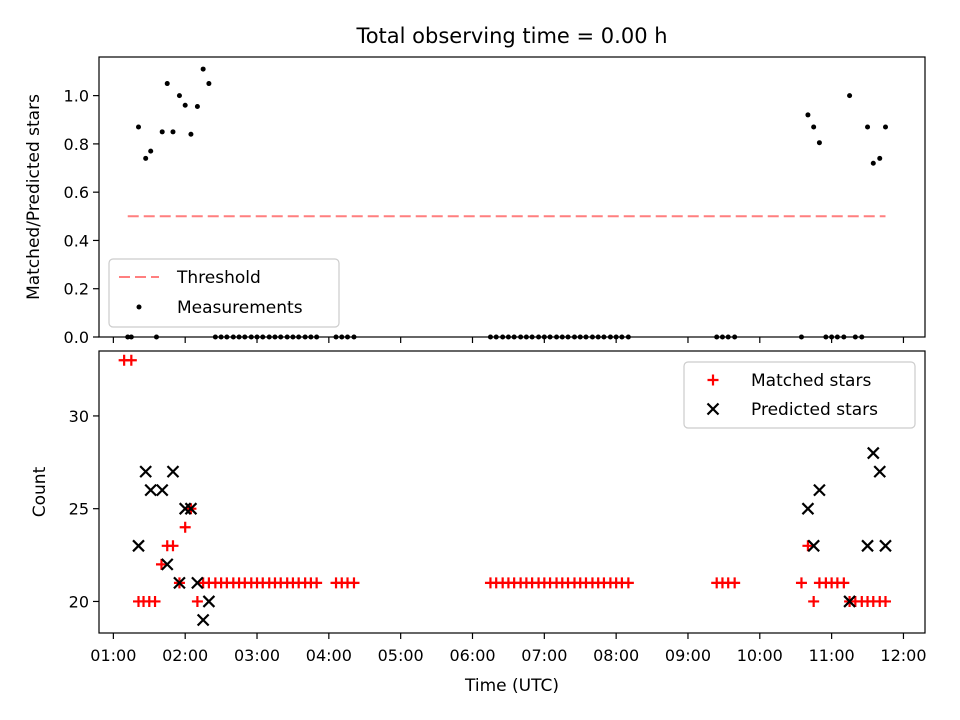 The image size is (960, 720). I want to click on legend-matched-marker, so click(713, 380).